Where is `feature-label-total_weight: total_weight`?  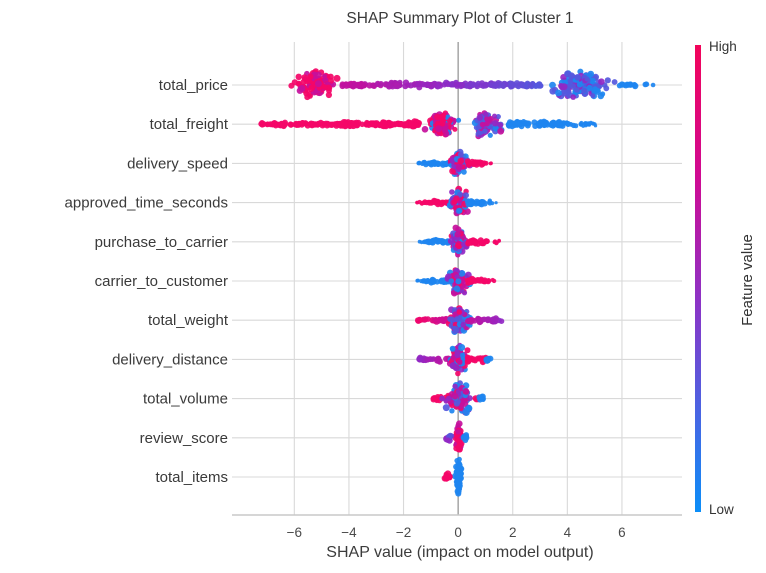
feature-label-total_weight: total_weight is located at coordinates (188, 320).